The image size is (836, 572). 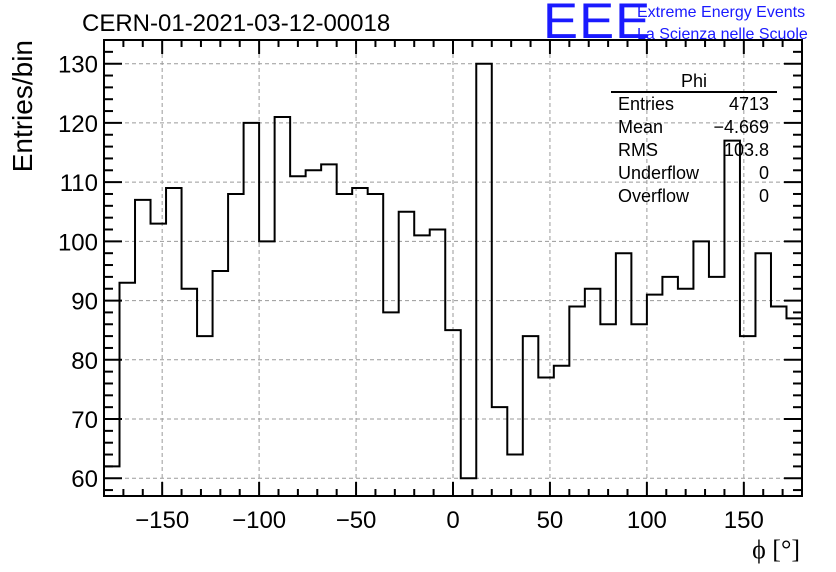 I want to click on x-tick-label: −50, so click(x=356, y=520).